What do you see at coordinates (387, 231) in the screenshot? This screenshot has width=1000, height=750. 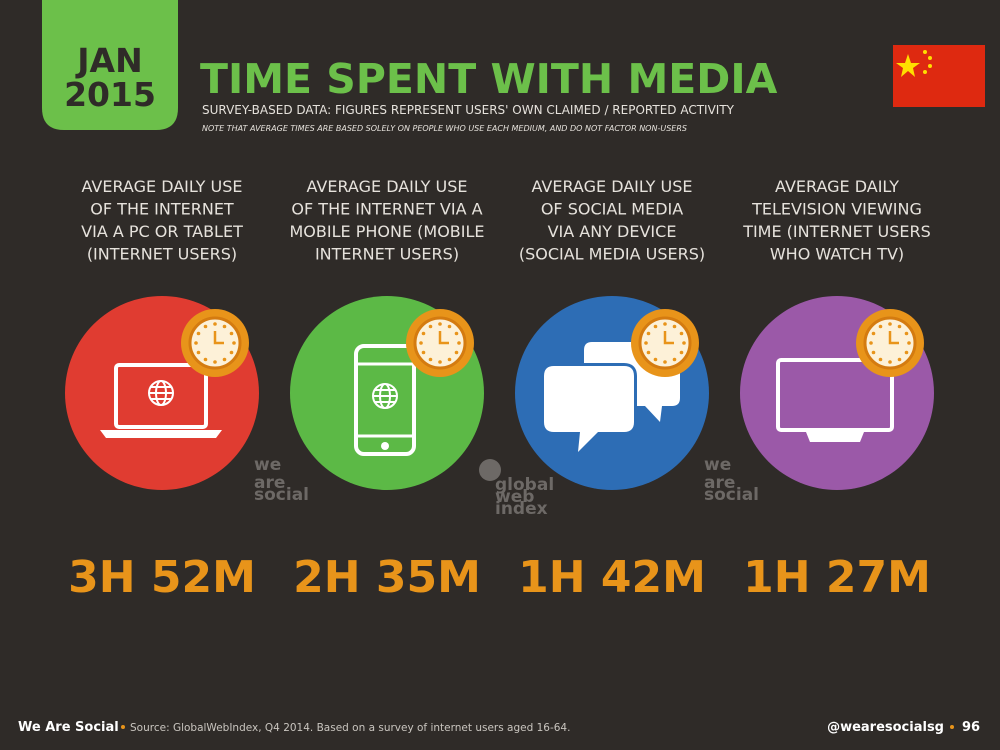 I see `panel-description: MOBILE PHONE (MOBILE` at bounding box center [387, 231].